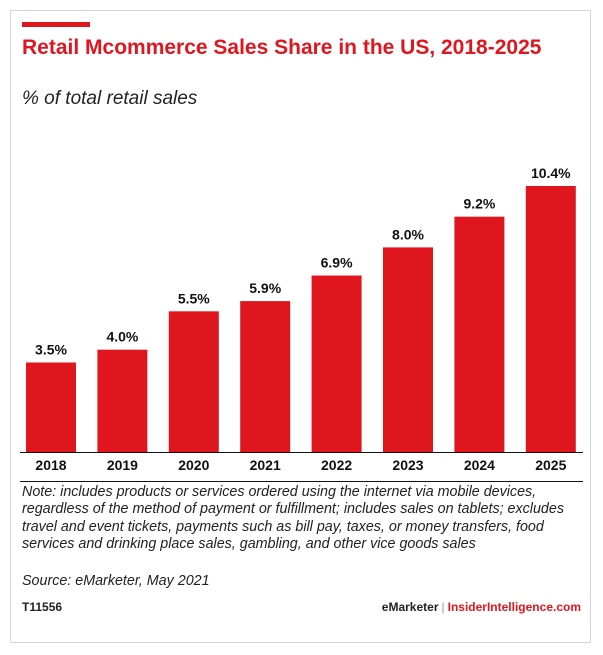 The width and height of the screenshot is (603, 655). What do you see at coordinates (51, 349) in the screenshot?
I see `value-label-2018: 3.5%` at bounding box center [51, 349].